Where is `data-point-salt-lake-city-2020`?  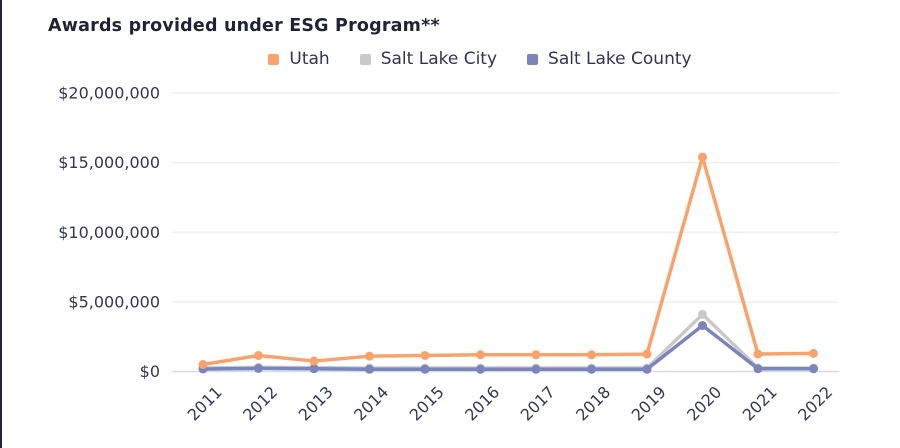 data-point-salt-lake-city-2020 is located at coordinates (702, 314).